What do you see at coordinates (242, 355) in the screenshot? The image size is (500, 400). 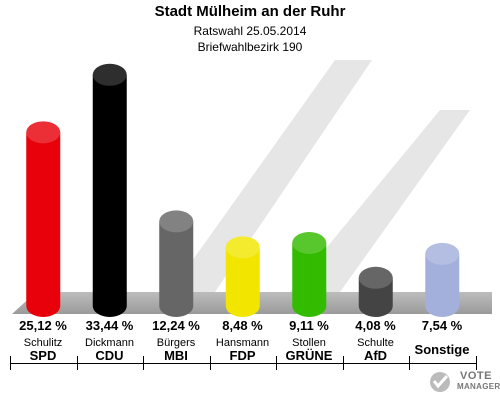 I see `category-label: FDP` at bounding box center [242, 355].